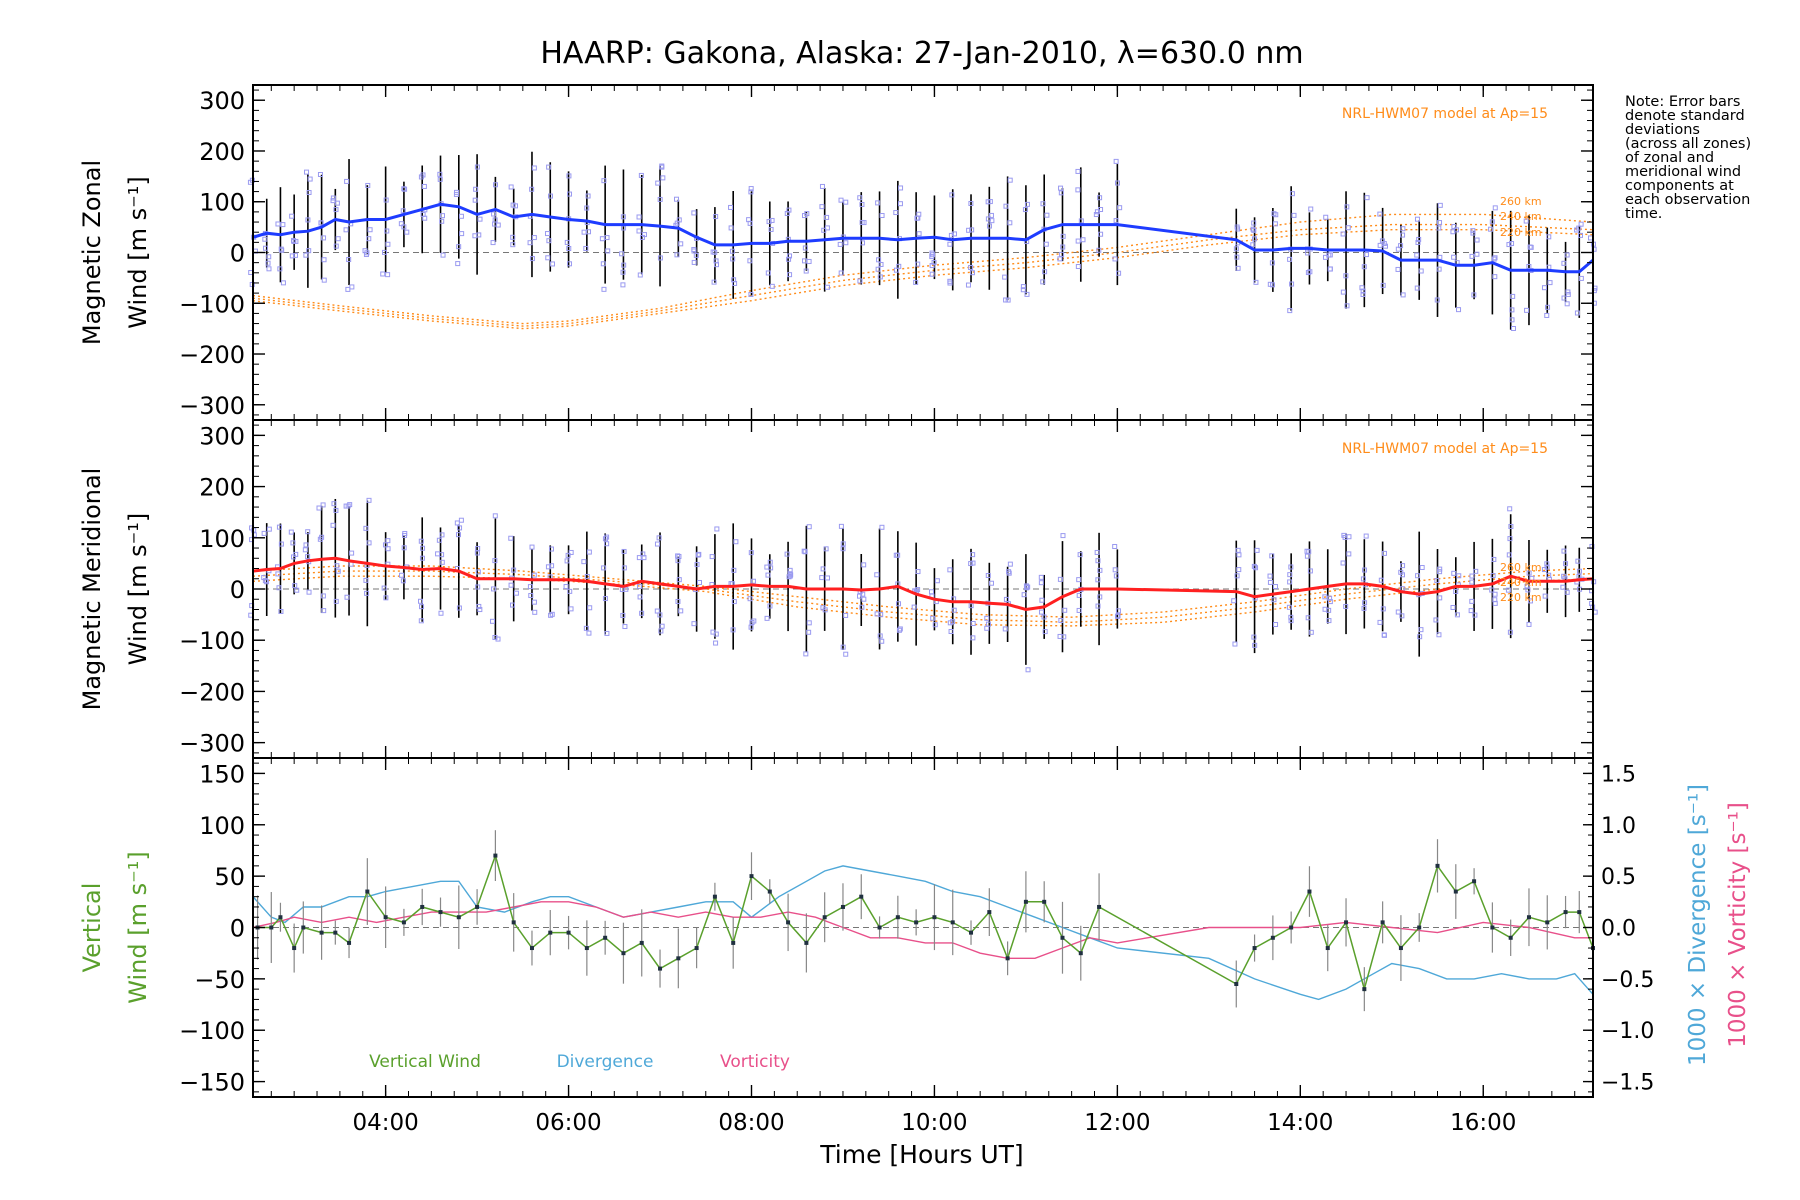 This screenshot has width=1800, height=1200. What do you see at coordinates (138, 252) in the screenshot?
I see `y-axis-label-line2: Wind [m s⁻¹]` at bounding box center [138, 252].